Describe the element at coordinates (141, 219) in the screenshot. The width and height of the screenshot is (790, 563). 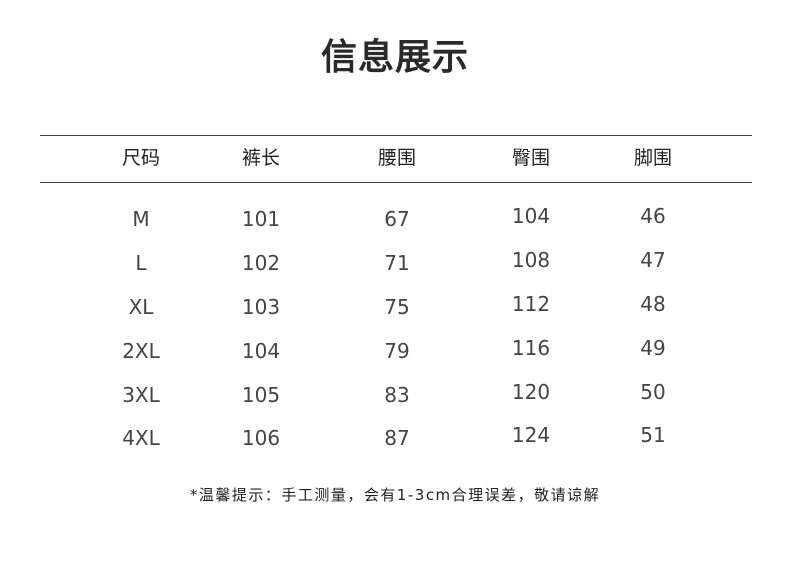
I see `cell-size: M` at that location.